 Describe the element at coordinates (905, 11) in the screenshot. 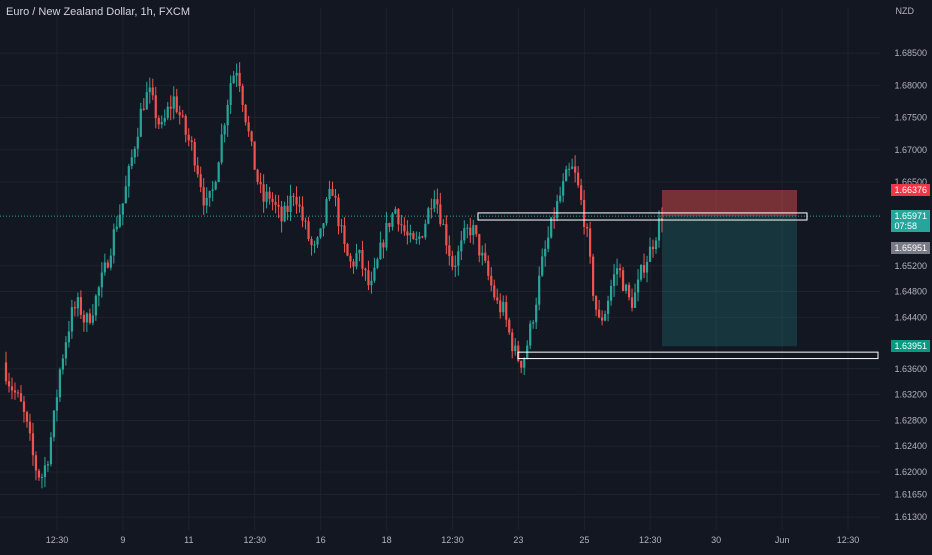

I see `currency-label: NZD` at that location.